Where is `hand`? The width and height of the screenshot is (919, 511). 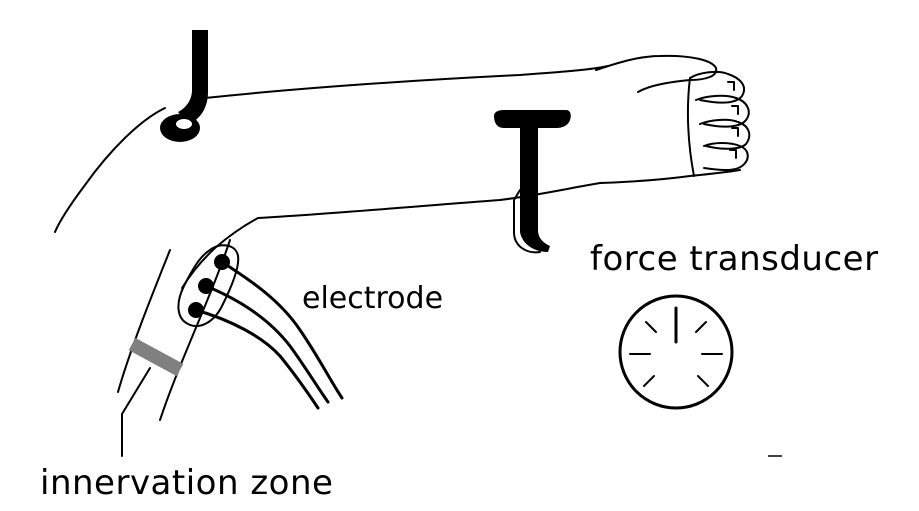 hand is located at coordinates (673, 119).